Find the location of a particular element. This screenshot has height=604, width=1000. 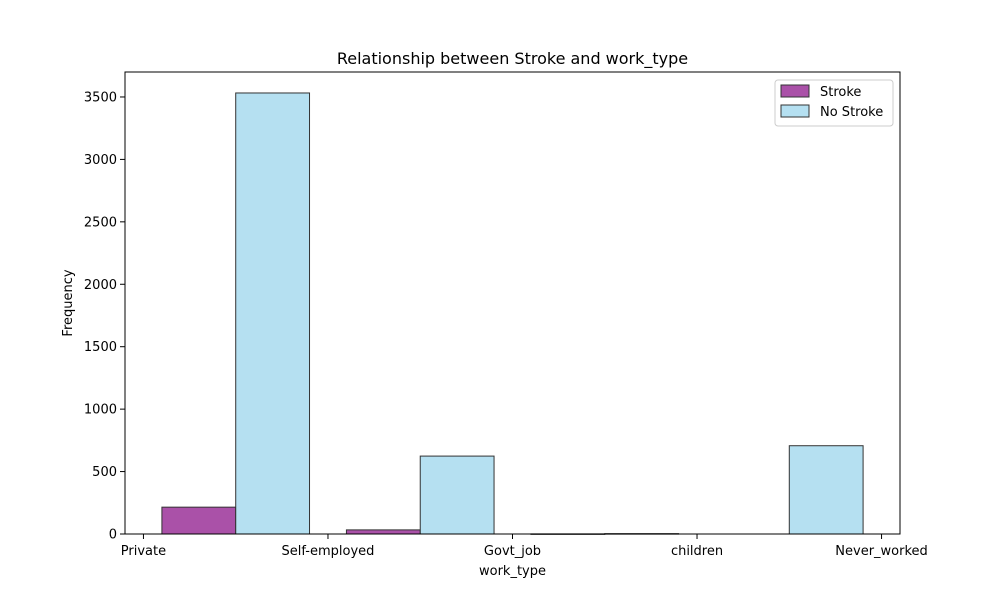

x-tick-label-4: Never_worked is located at coordinates (881, 551).